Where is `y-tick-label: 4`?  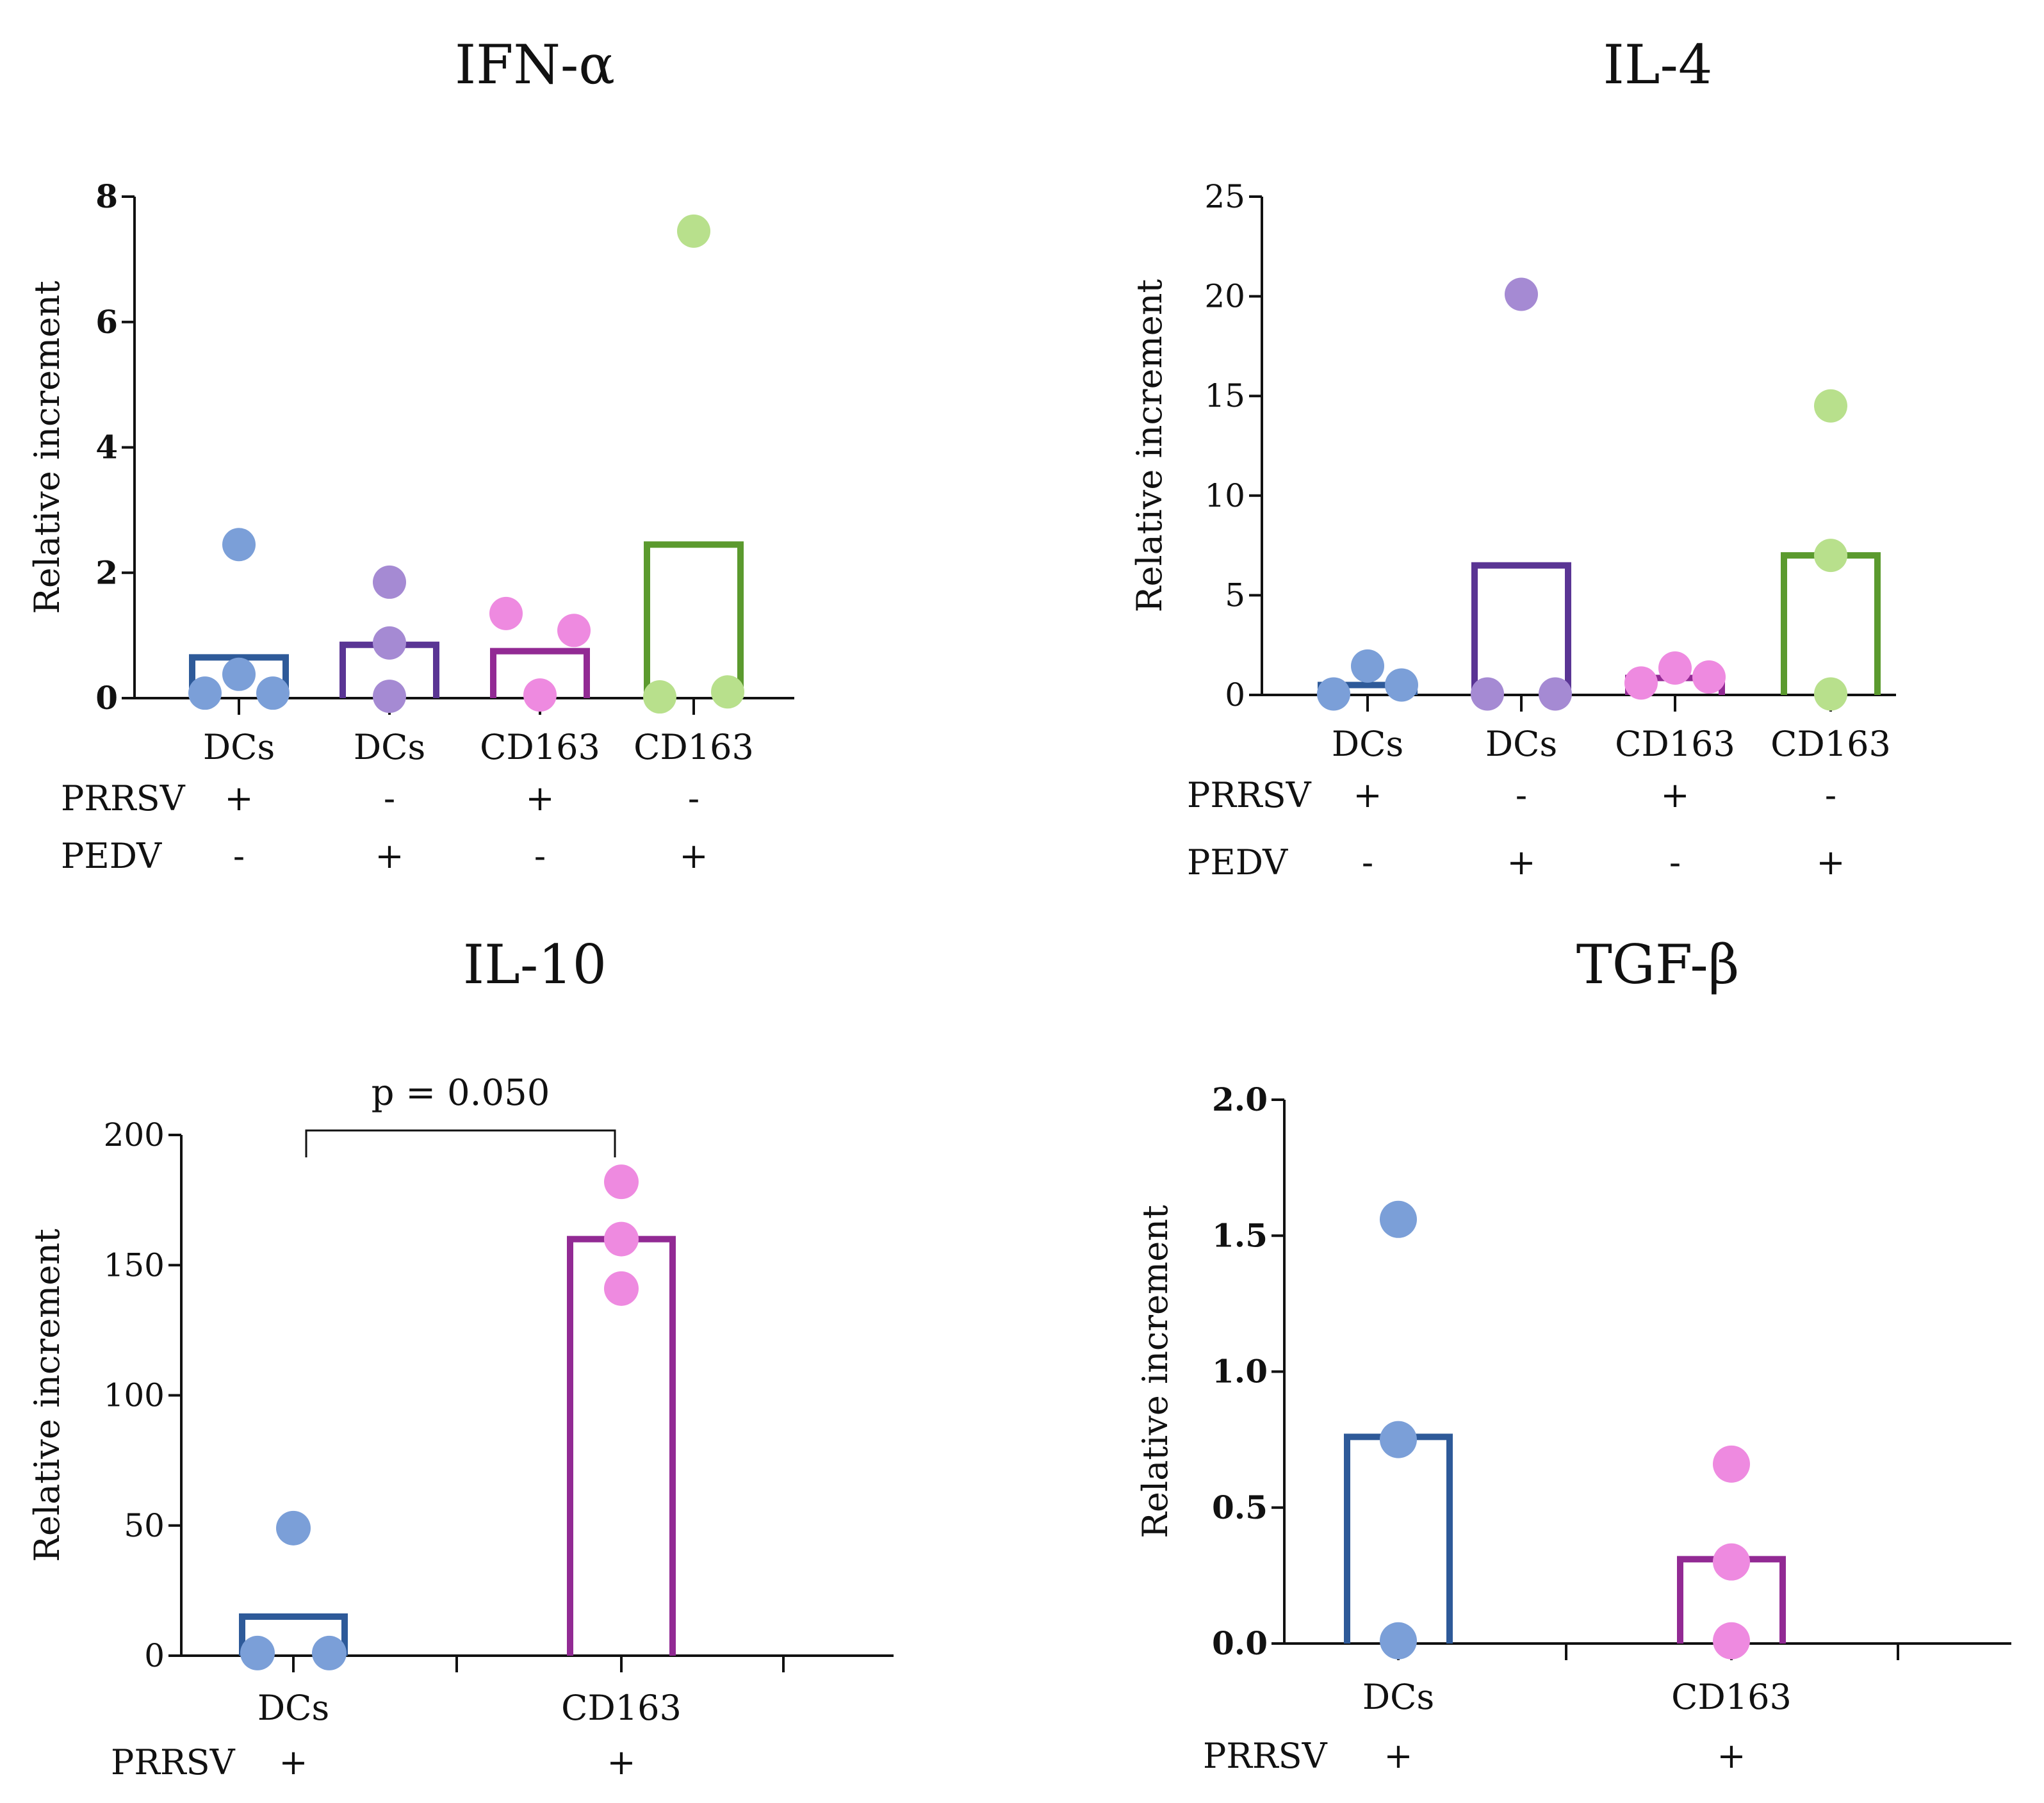 y-tick-label: 4 is located at coordinates (106, 447).